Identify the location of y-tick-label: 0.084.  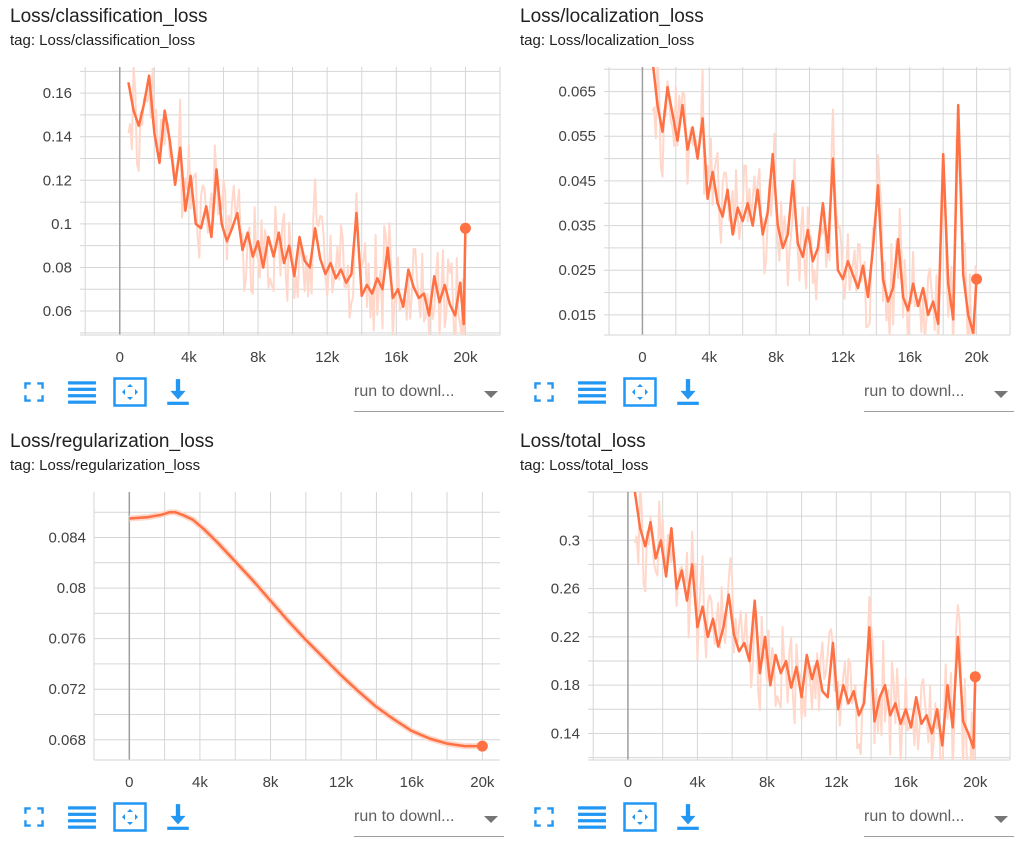
(67, 538).